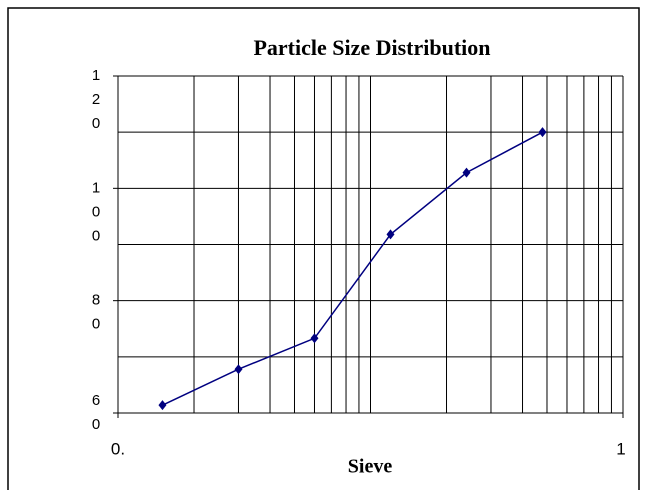 This screenshot has width=648, height=490. What do you see at coordinates (620, 448) in the screenshot?
I see `x-tick-label: 1` at bounding box center [620, 448].